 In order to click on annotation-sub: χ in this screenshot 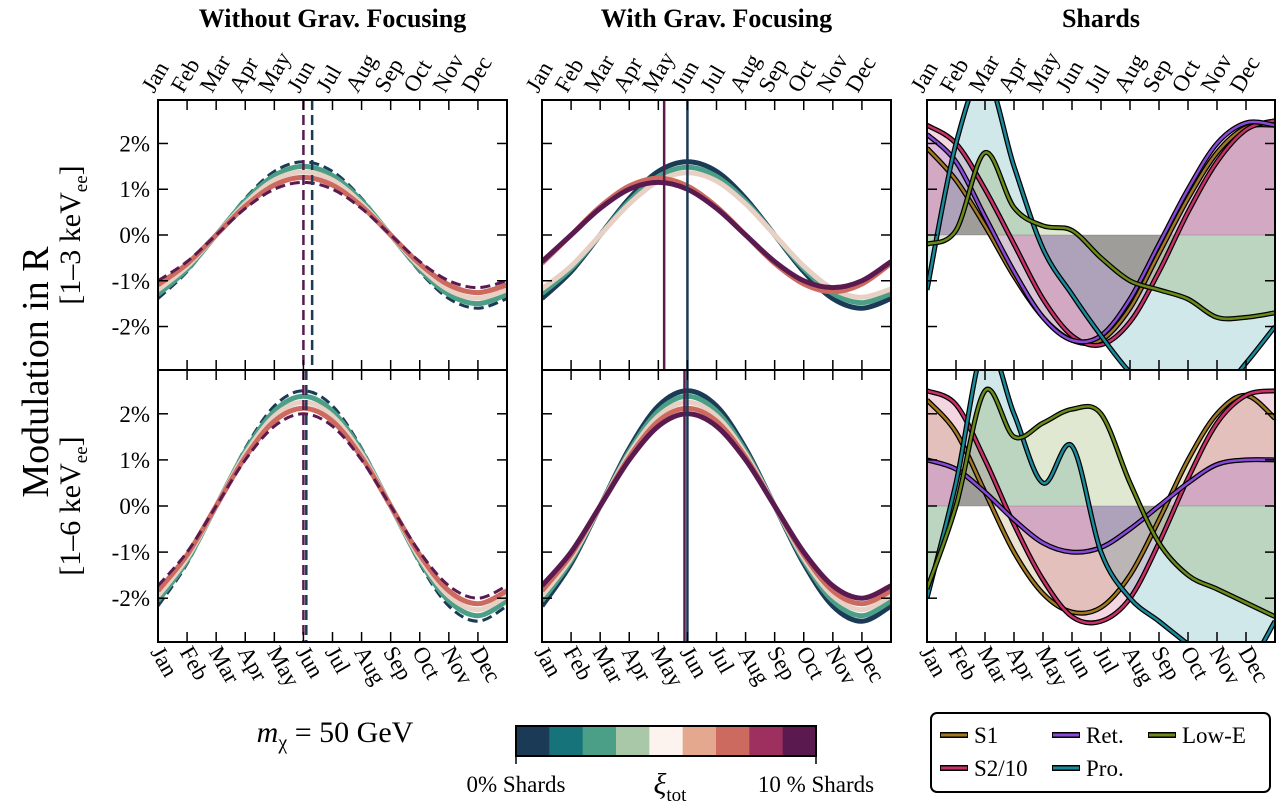, I will do `click(282, 743)`.